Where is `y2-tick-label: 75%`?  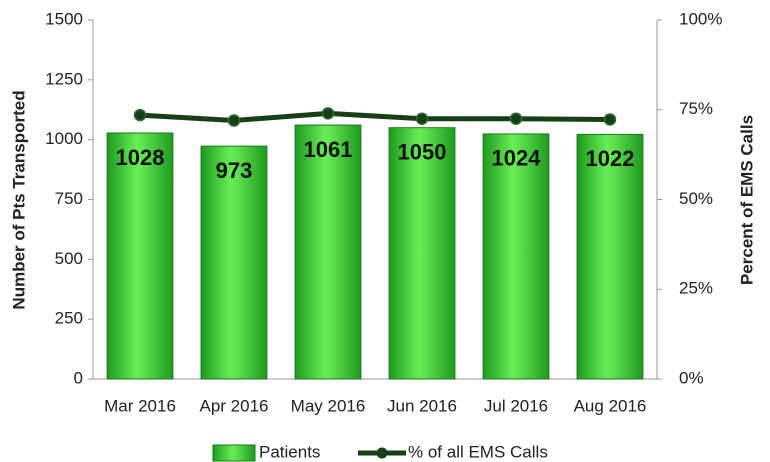
y2-tick-label: 75% is located at coordinates (696, 108).